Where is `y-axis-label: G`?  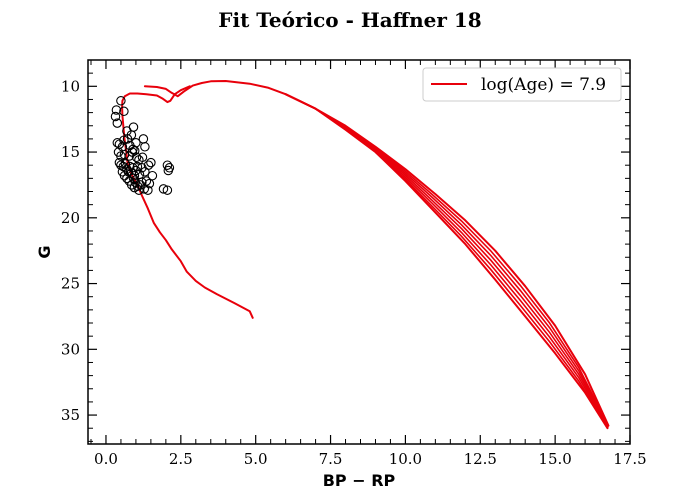 y-axis-label: G is located at coordinates (44, 251).